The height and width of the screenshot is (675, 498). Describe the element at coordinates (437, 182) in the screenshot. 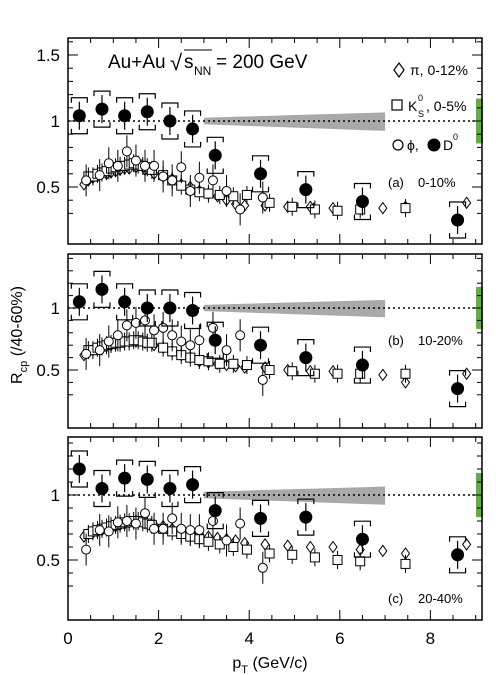

I see `panel-a-centrality: 0-10%` at that location.